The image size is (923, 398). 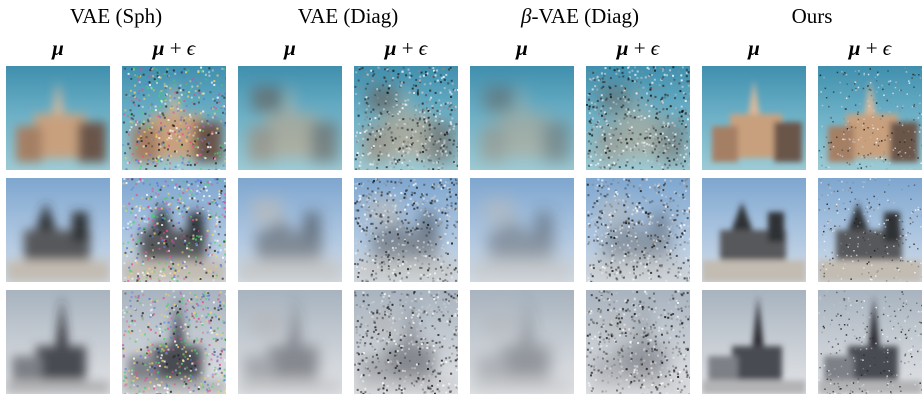 What do you see at coordinates (406, 48) in the screenshot?
I see `col-label-vae-diag-mu-plus-eps: μ + ϵ` at bounding box center [406, 48].